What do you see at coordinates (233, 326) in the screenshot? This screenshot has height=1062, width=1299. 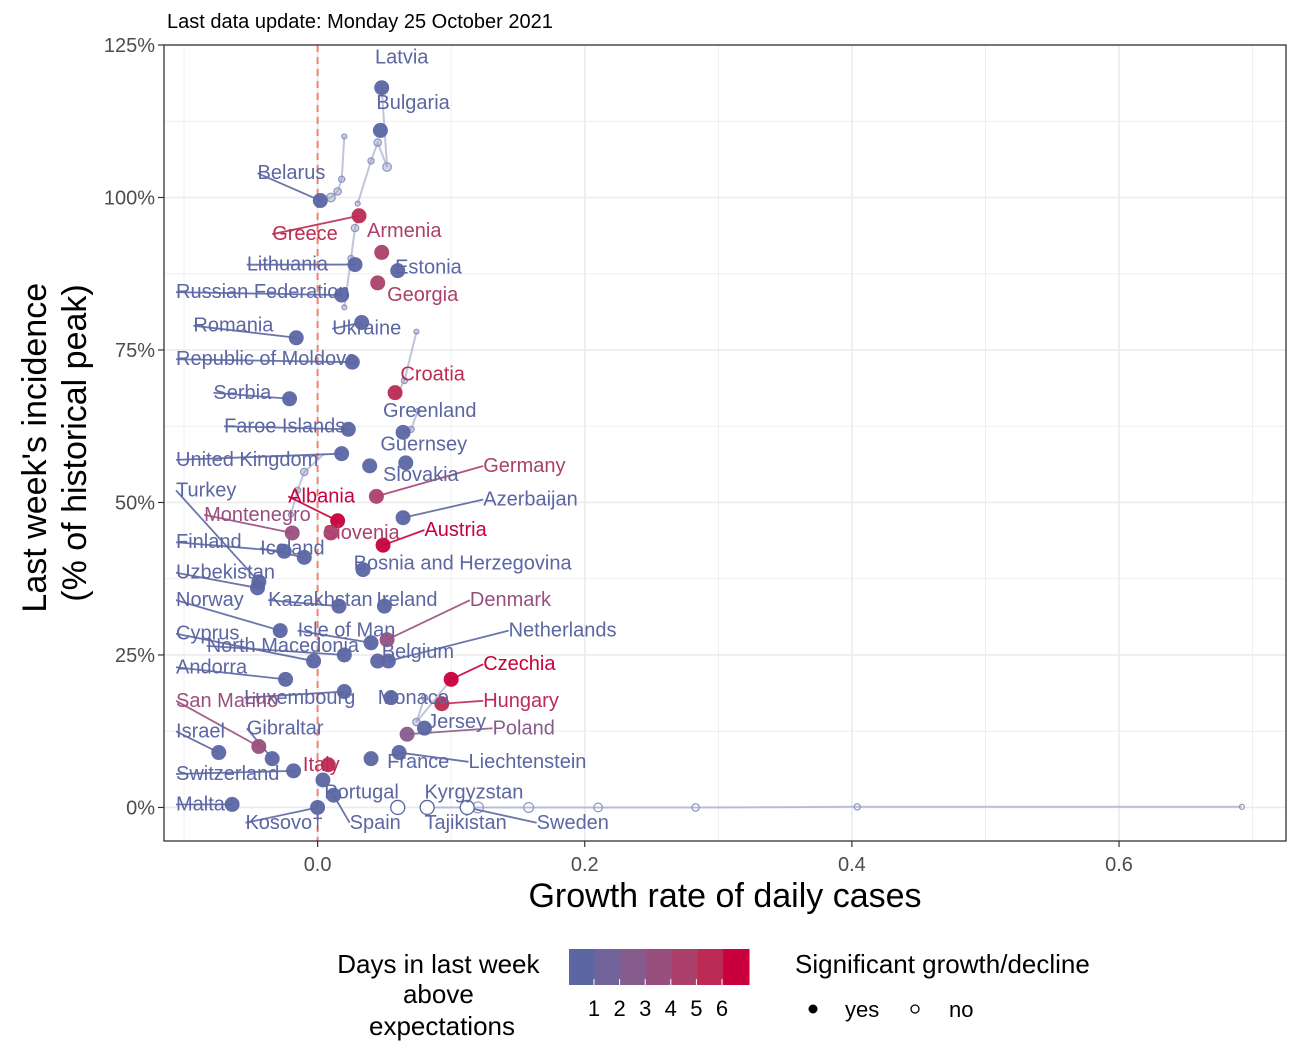 I see `country-label: Romania` at bounding box center [233, 326].